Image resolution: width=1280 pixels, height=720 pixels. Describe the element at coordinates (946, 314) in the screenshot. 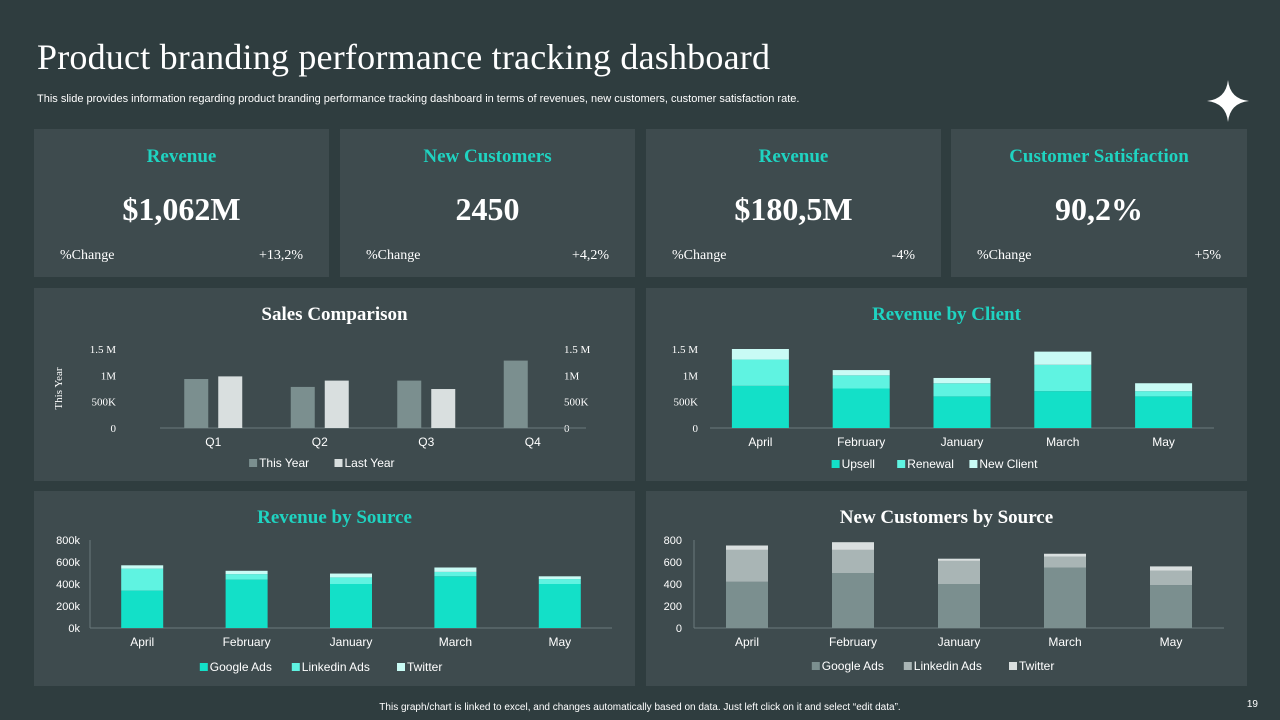

I see `chart-title: Revenue by Client` at that location.